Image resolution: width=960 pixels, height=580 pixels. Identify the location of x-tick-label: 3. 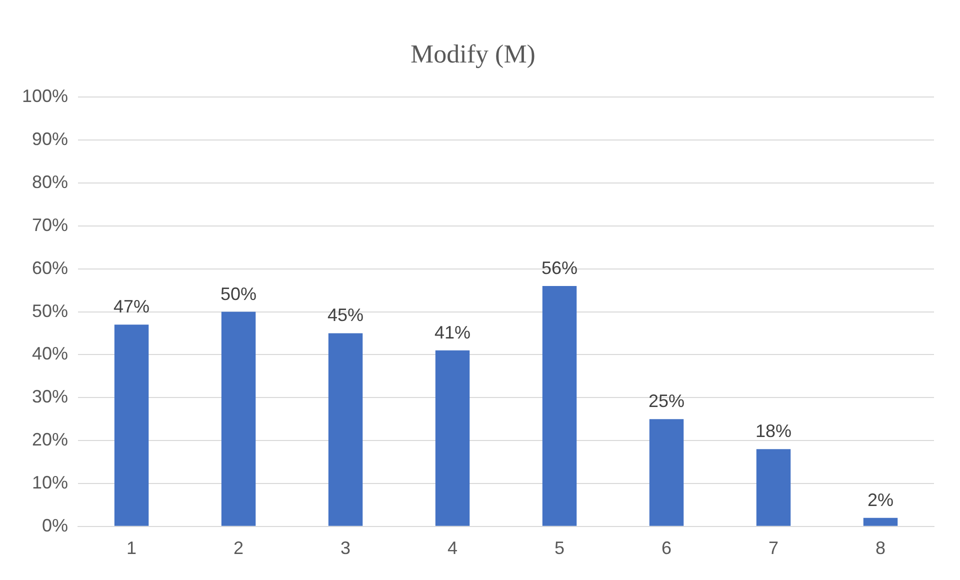
(345, 548).